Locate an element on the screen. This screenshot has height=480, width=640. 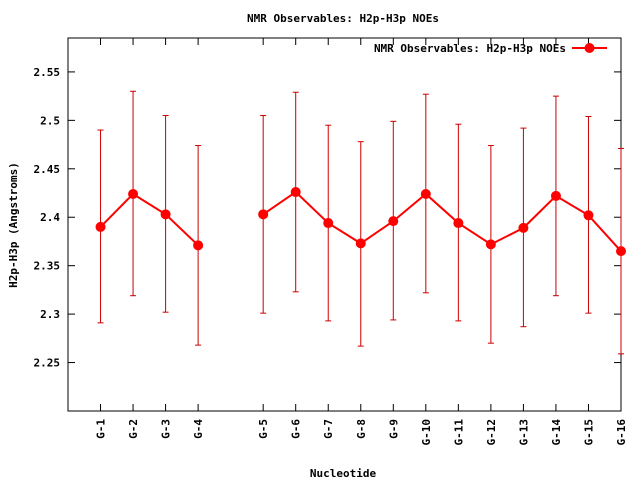
x-axis-label: Nucleotide is located at coordinates (343, 473).